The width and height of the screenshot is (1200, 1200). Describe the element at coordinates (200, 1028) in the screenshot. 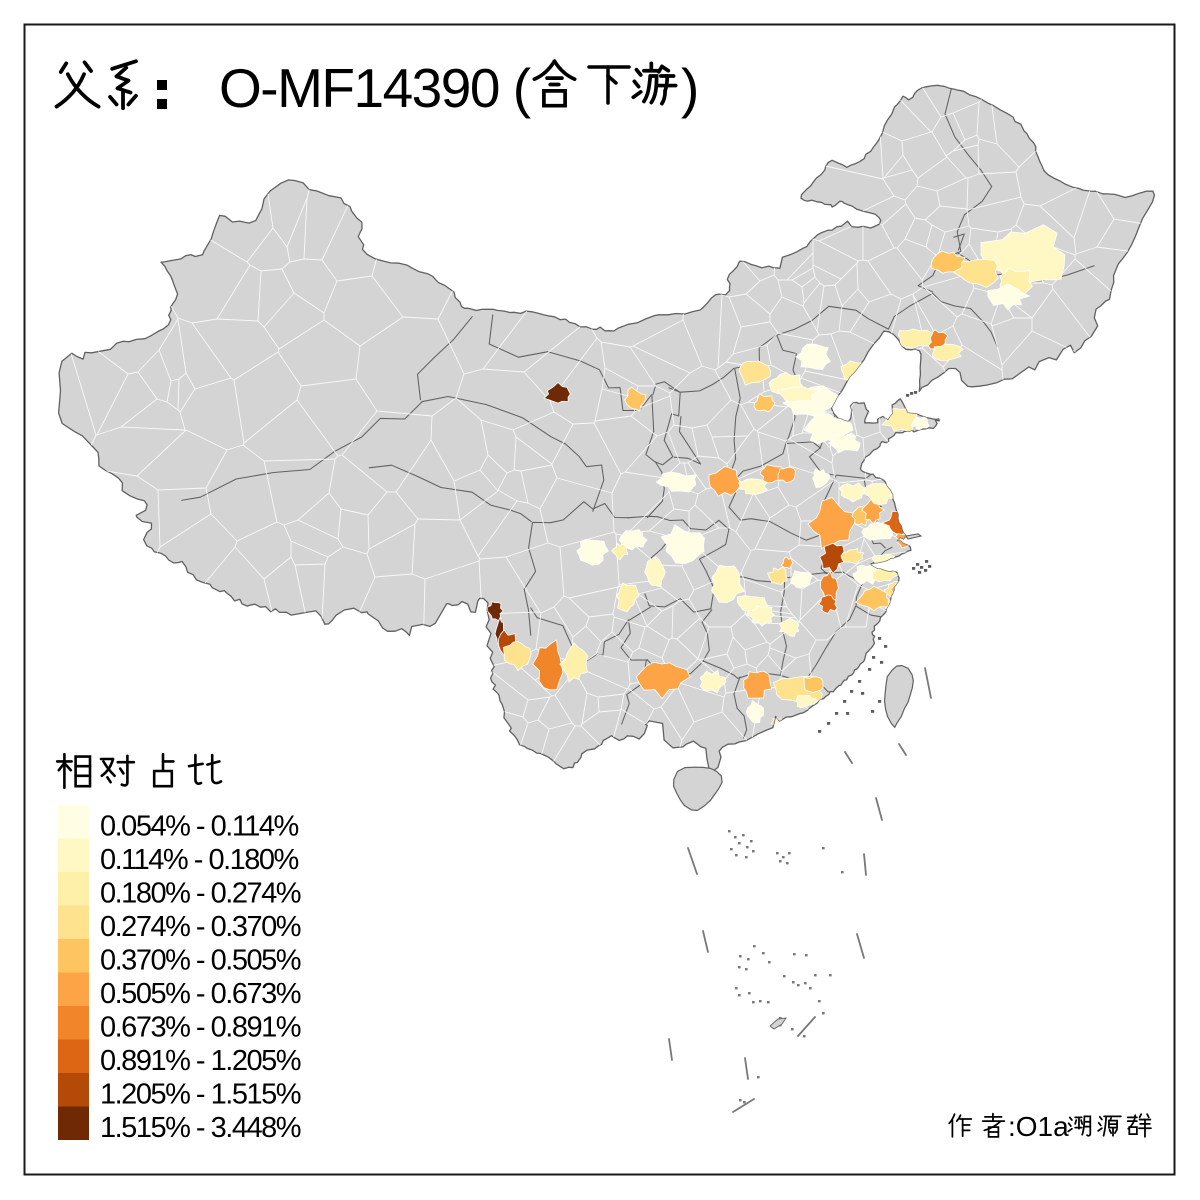

I see `svg-text: 0.673% - 0.891%` at that location.